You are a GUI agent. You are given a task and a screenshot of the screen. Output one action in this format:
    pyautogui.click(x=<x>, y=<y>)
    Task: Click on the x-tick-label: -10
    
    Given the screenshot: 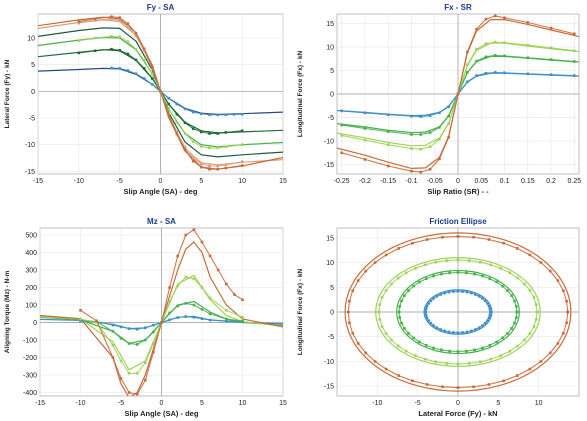 What is the action you would take?
    pyautogui.click(x=79, y=181)
    